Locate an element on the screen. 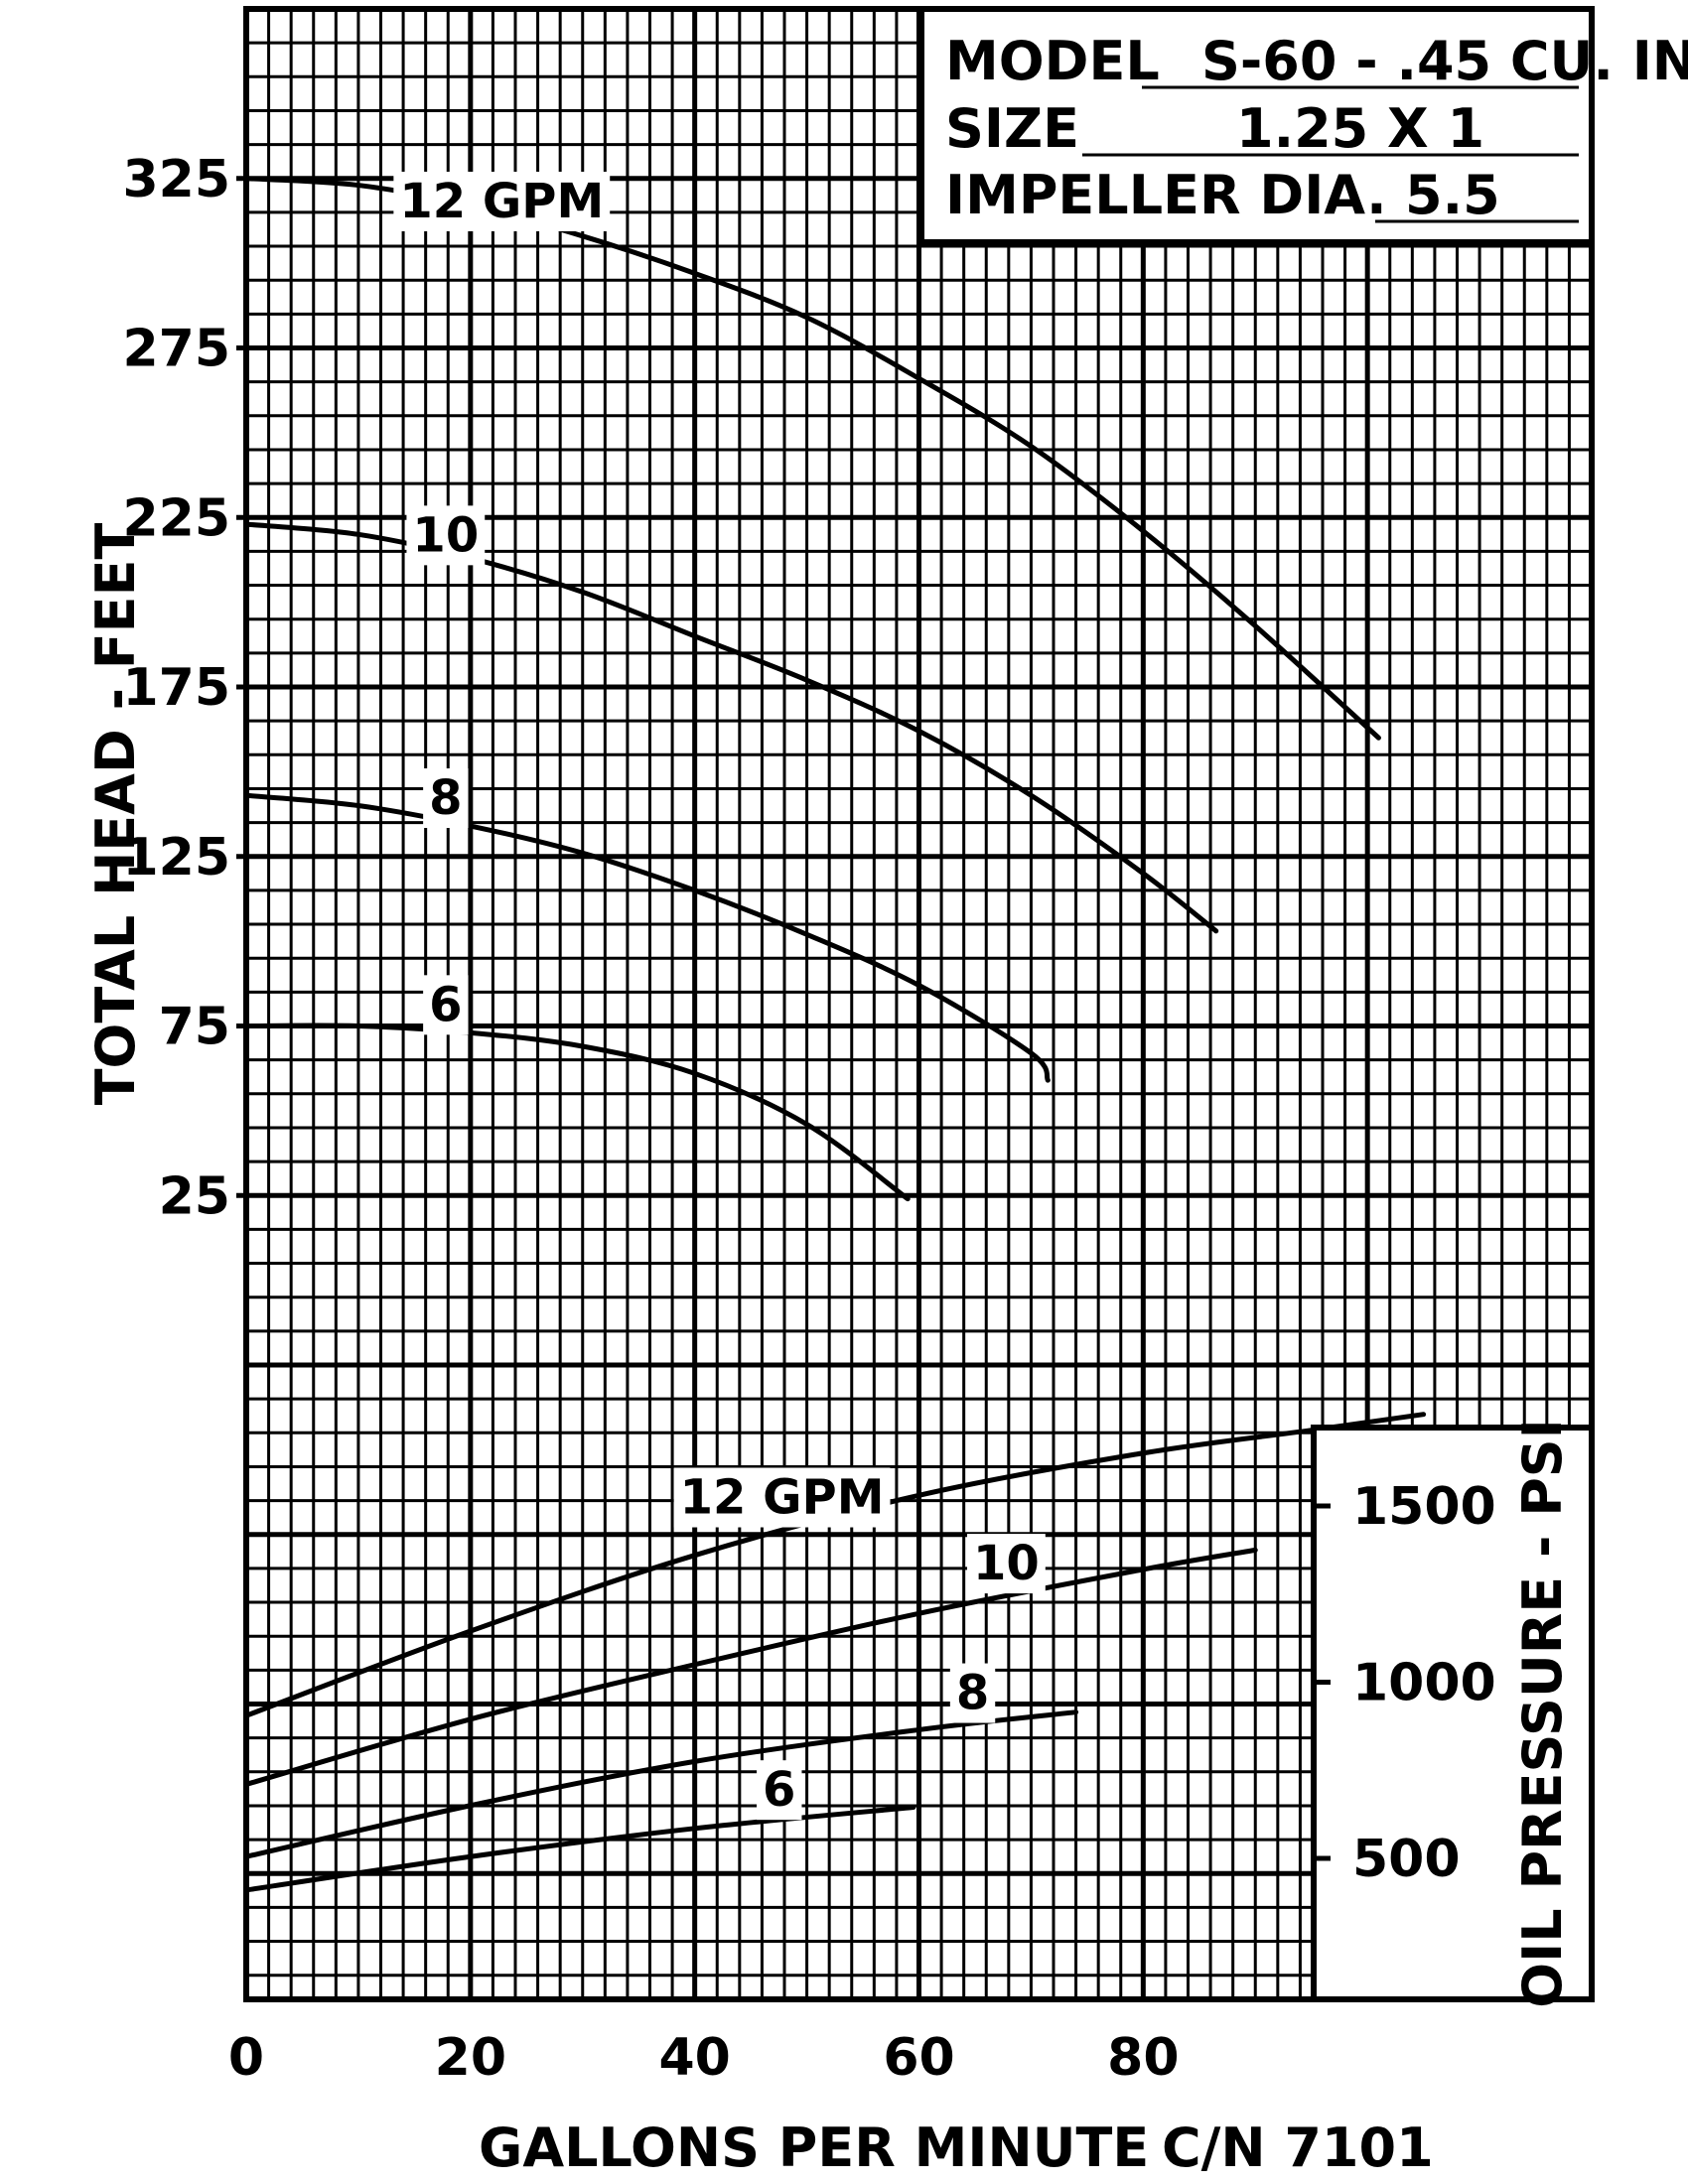 The height and width of the screenshot is (2184, 1688). head-curve-label: 10 is located at coordinates (445, 535).